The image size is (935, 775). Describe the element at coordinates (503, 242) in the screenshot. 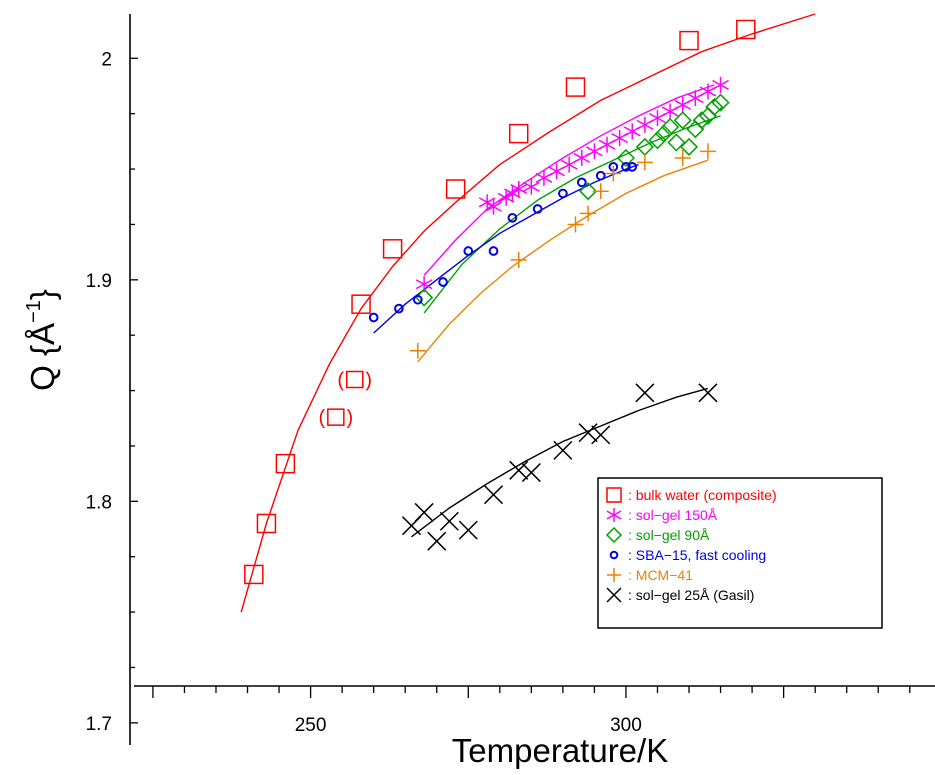

I see `series-4-points` at that location.